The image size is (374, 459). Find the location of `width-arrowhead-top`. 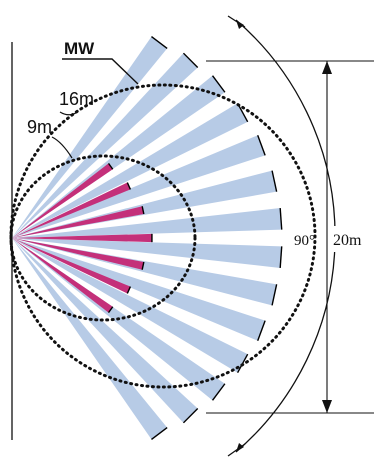

width-arrowhead-top is located at coordinates (327, 67).